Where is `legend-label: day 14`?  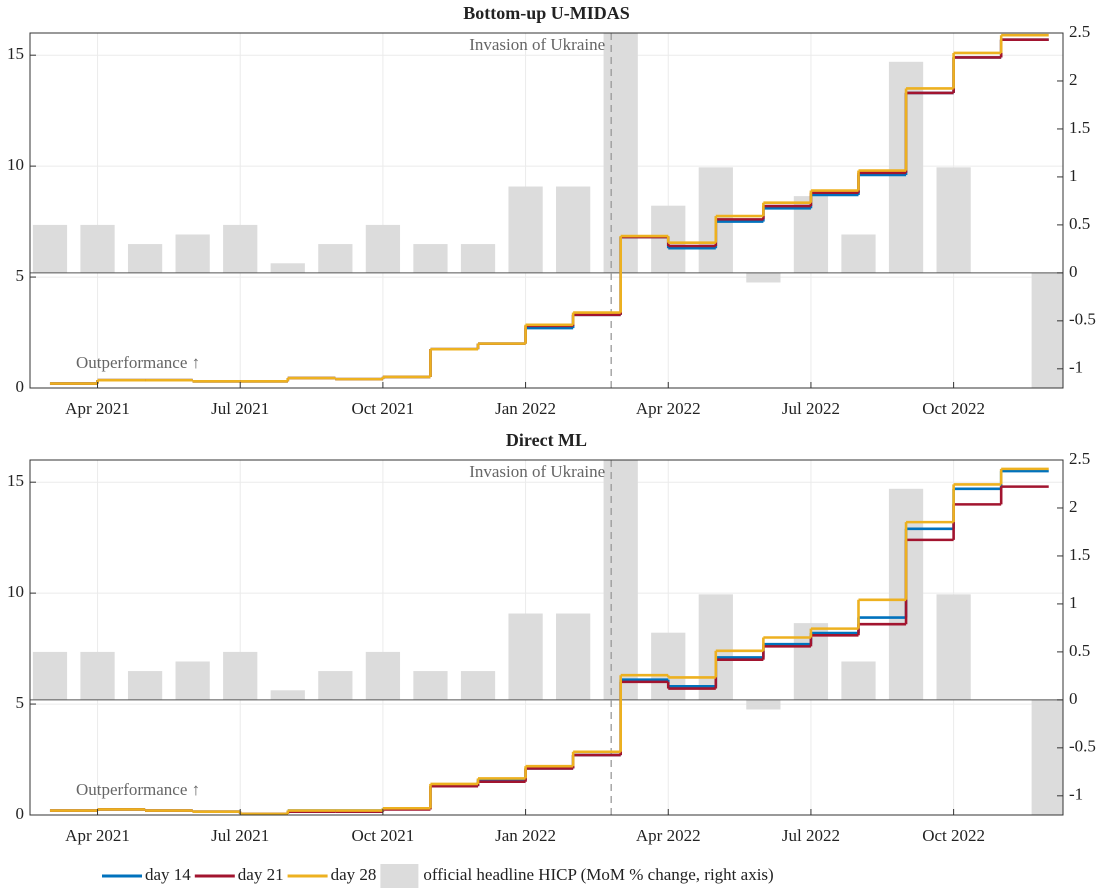
legend-label: day 14 is located at coordinates (168, 874).